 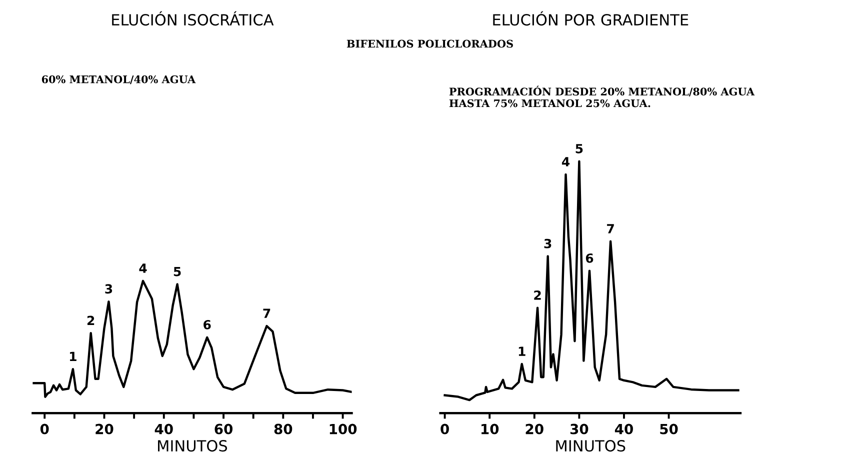 What do you see at coordinates (602, 97) in the screenshot?
I see `chart-subtitle: PROGRAMACIÓN DESDE 20% METANOL/80% AGUA HASTA 75% METANOL 25% AGUA.` at bounding box center [602, 97].